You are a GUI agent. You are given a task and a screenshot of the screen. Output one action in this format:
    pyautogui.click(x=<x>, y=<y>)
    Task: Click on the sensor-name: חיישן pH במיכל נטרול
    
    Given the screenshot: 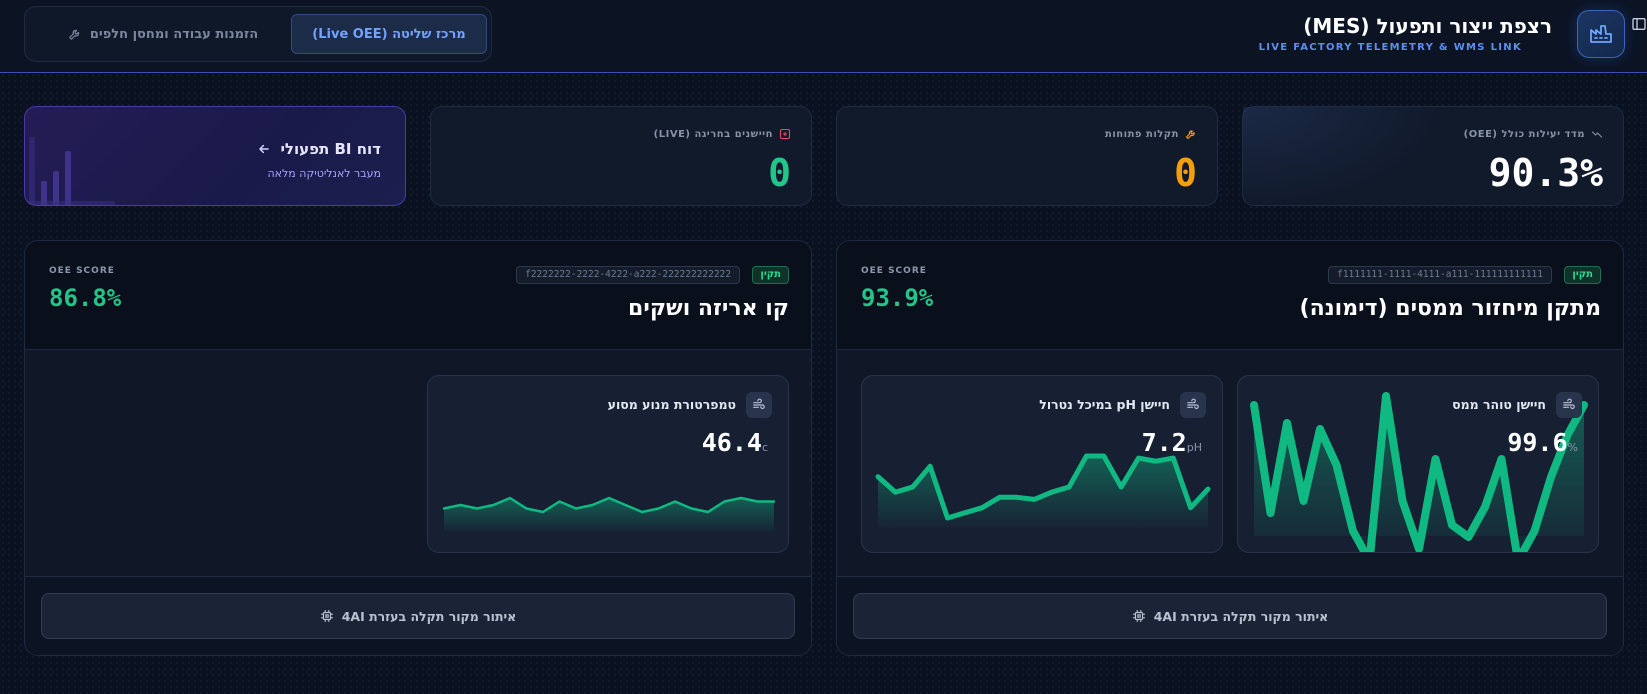 What is the action you would take?
    pyautogui.click(x=1104, y=404)
    